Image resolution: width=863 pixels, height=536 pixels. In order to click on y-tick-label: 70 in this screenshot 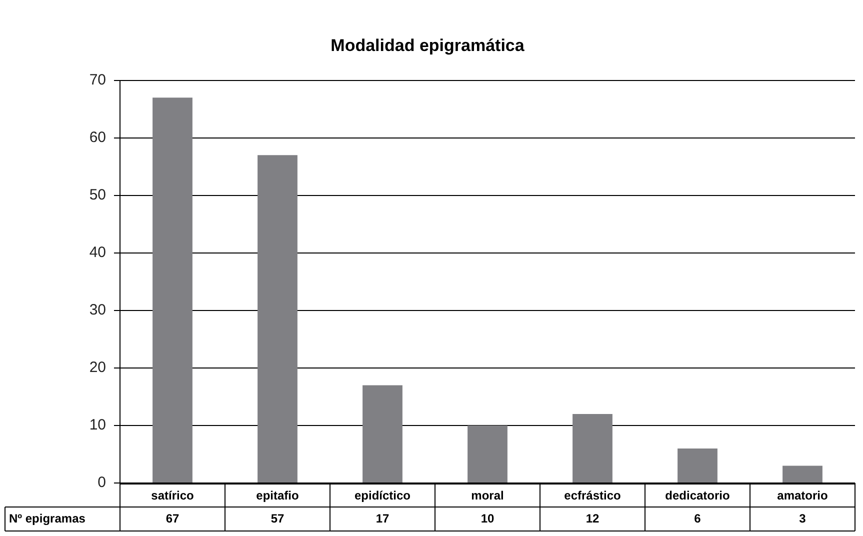, I will do `click(97, 80)`.